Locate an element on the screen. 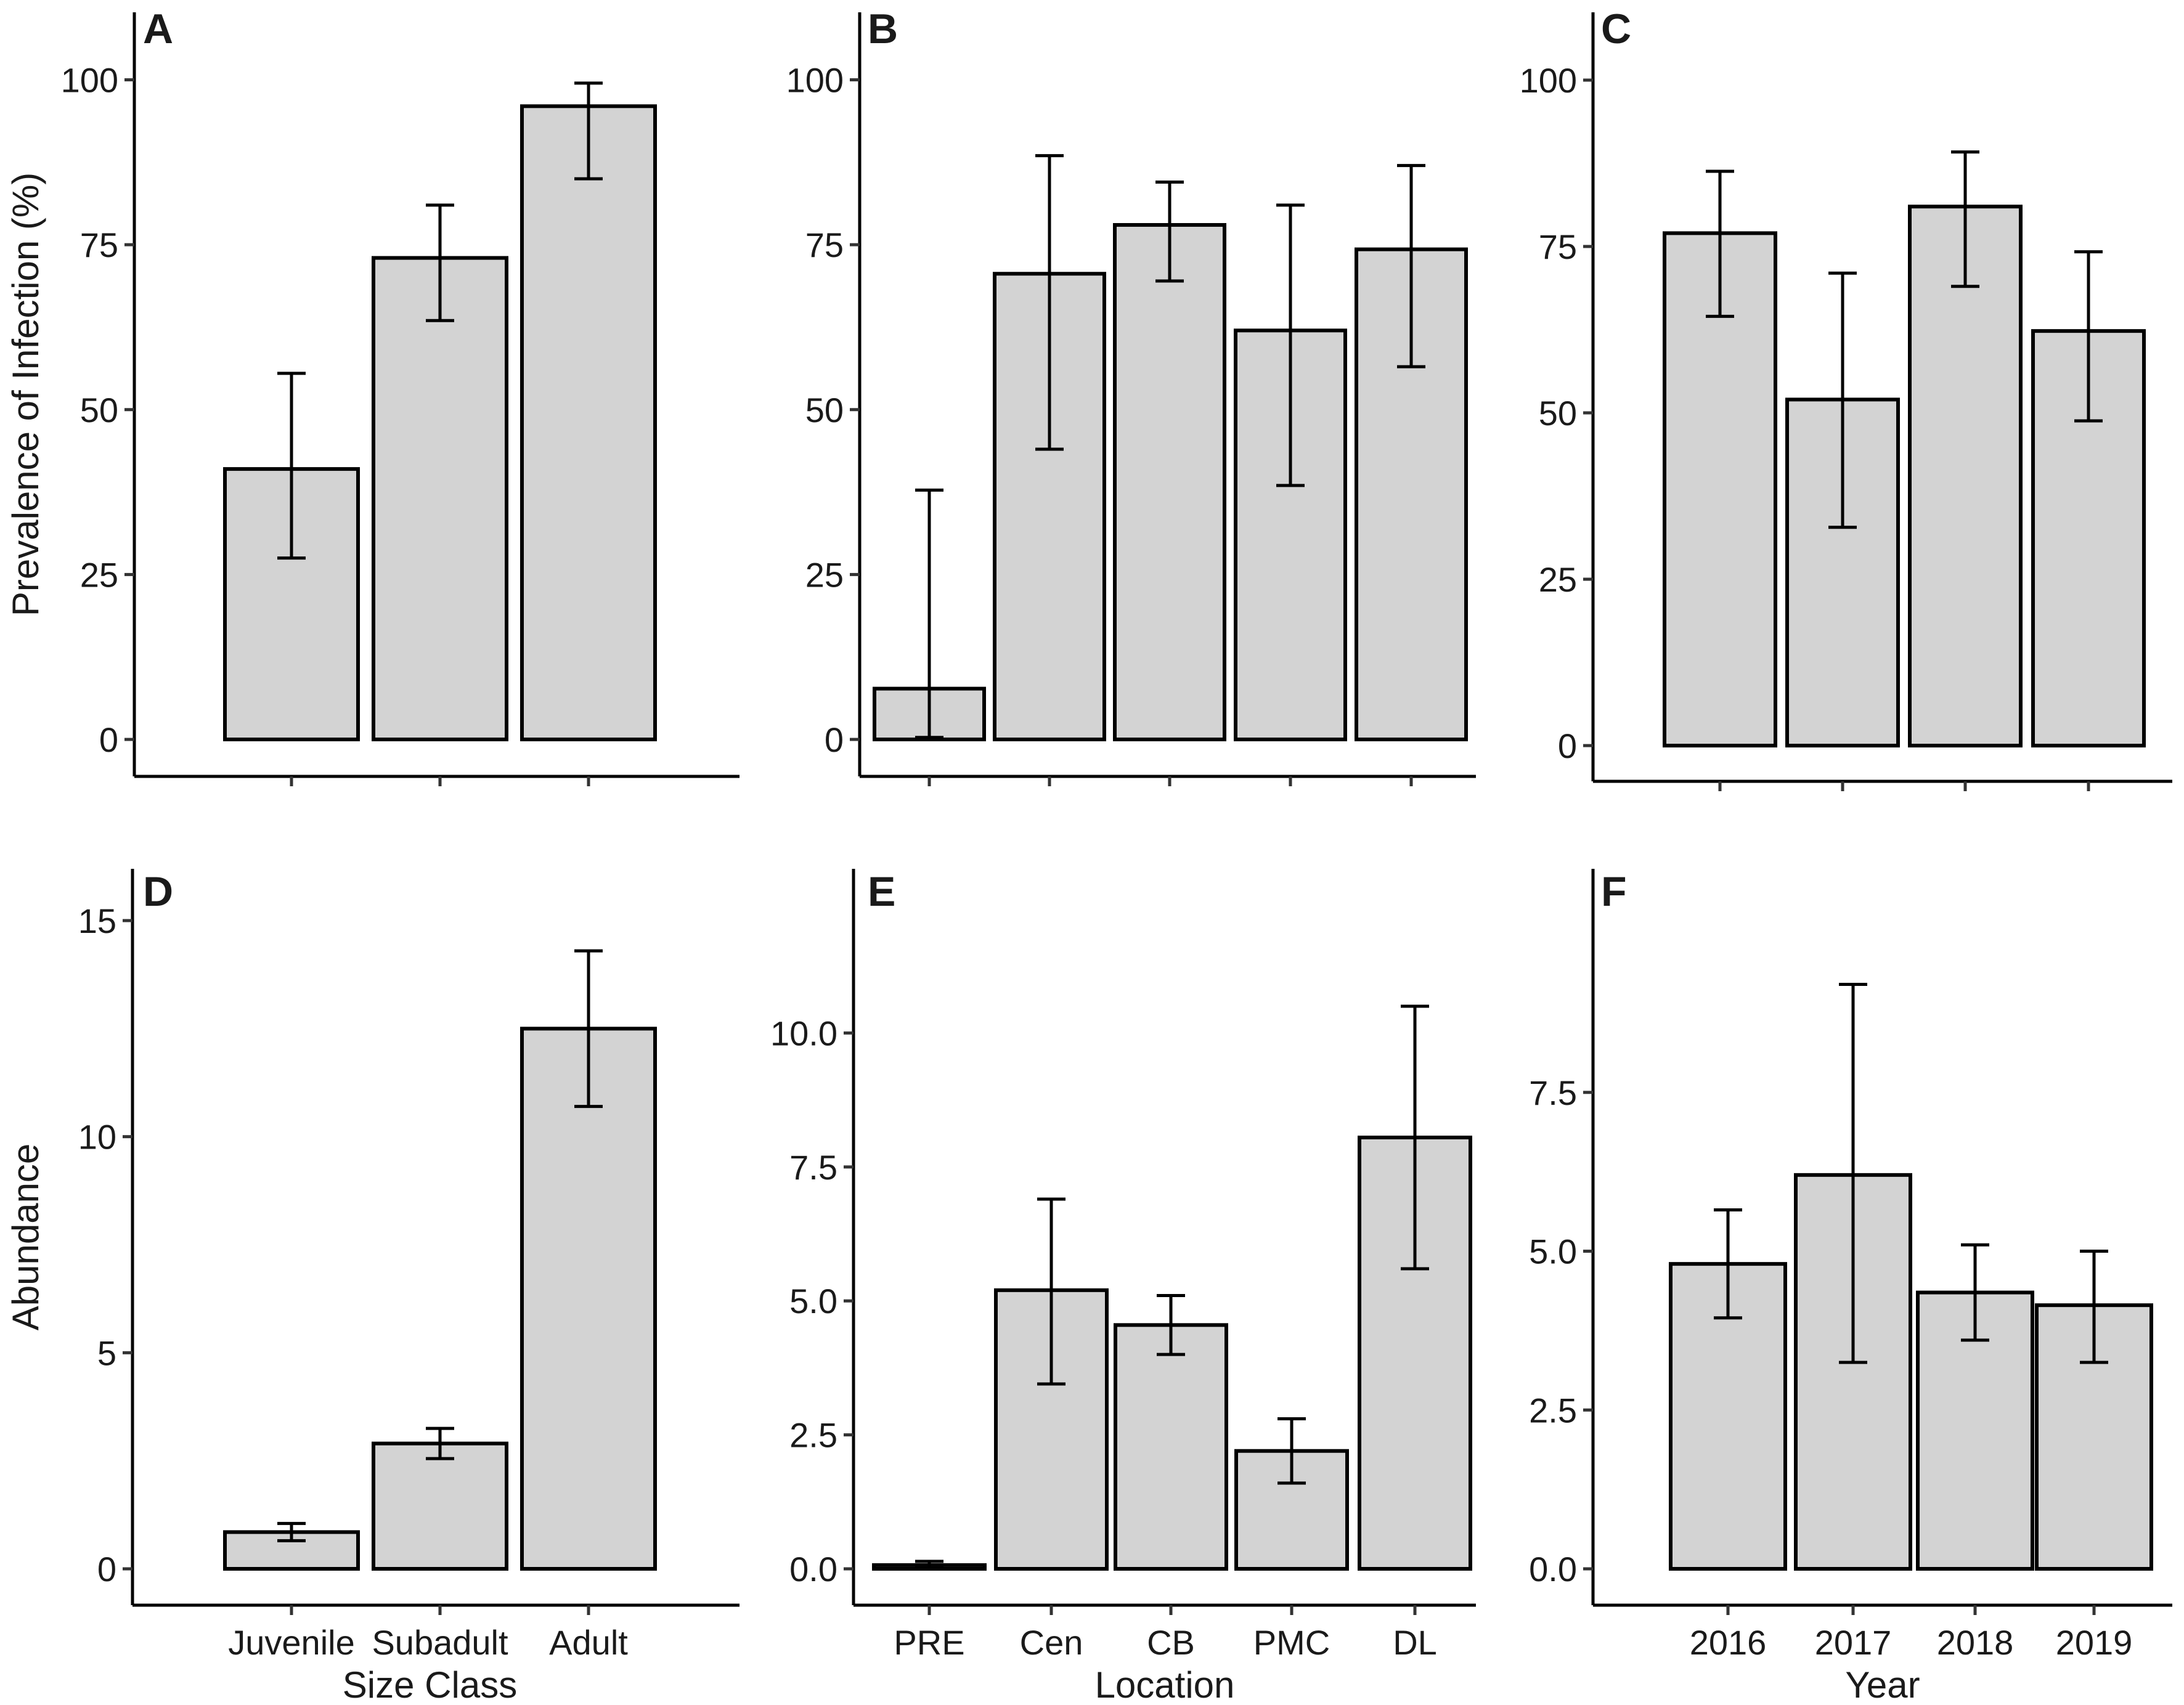  x-tick-label: CB is located at coordinates (1171, 1642).